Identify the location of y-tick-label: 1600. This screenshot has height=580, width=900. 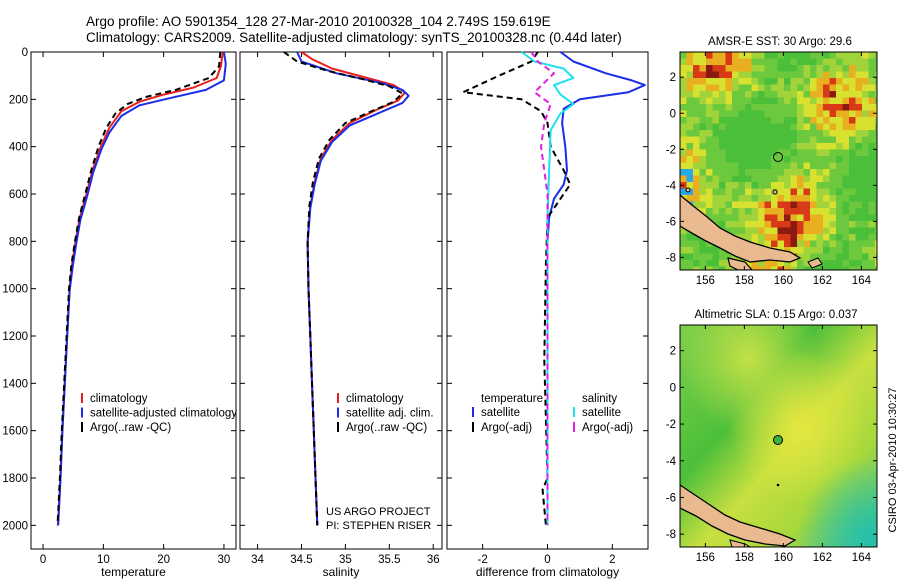
(15, 432).